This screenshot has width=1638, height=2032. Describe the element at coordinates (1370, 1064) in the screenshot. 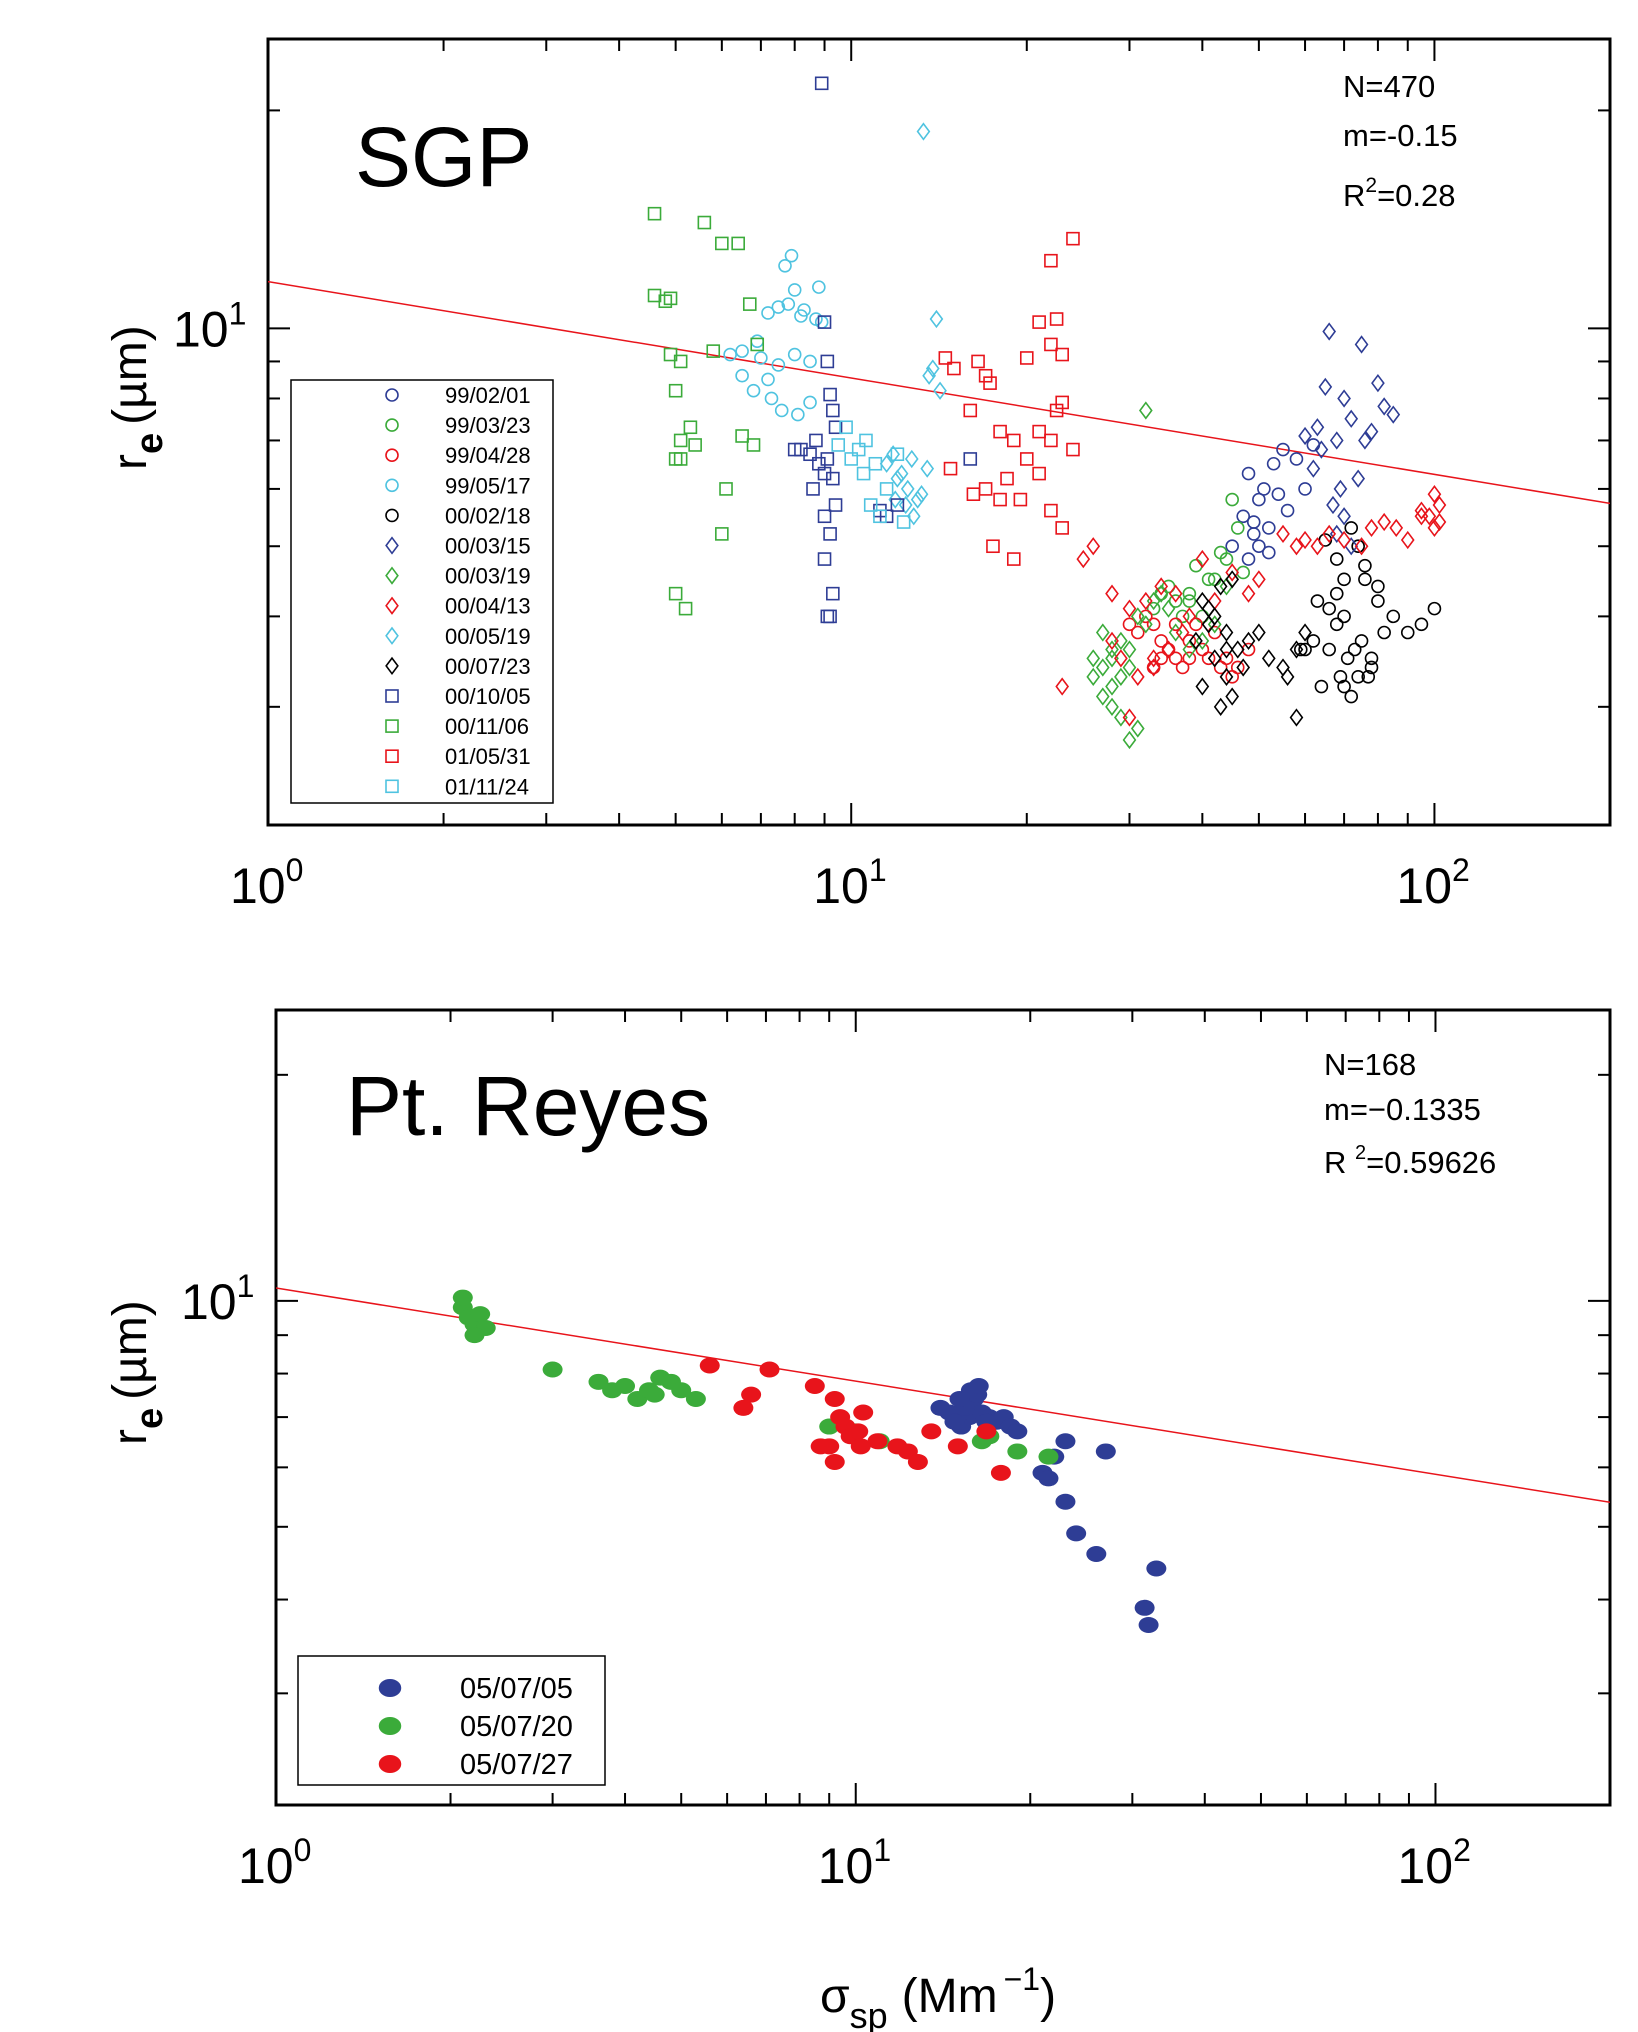

I see `stats-n: N=168` at that location.